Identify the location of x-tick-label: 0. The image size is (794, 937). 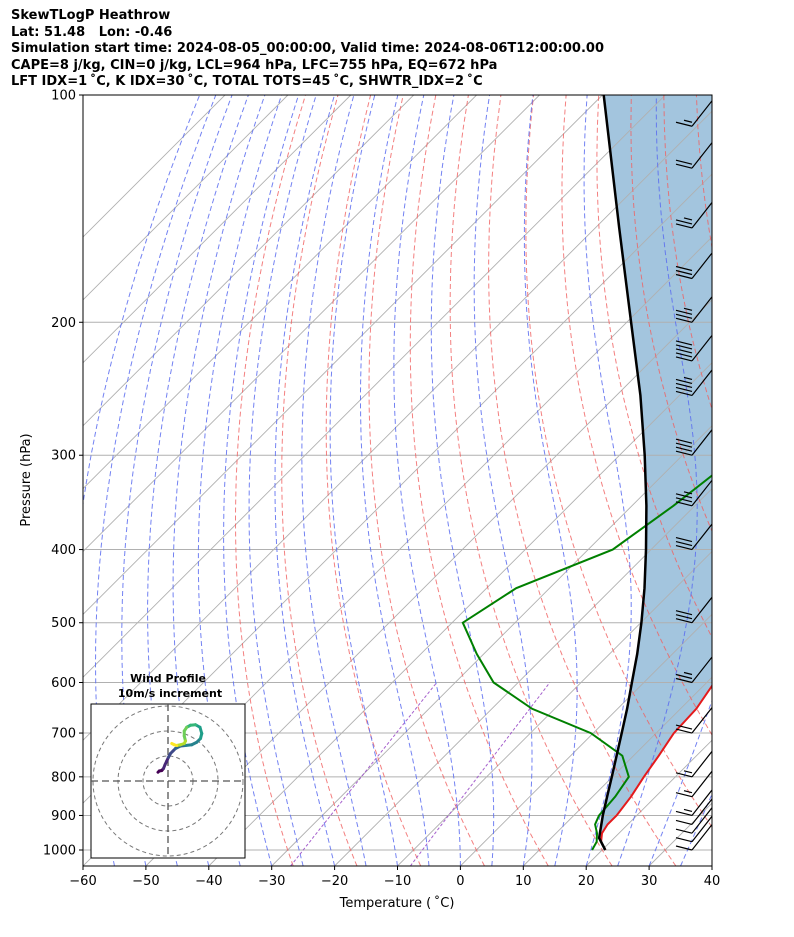
(460, 881).